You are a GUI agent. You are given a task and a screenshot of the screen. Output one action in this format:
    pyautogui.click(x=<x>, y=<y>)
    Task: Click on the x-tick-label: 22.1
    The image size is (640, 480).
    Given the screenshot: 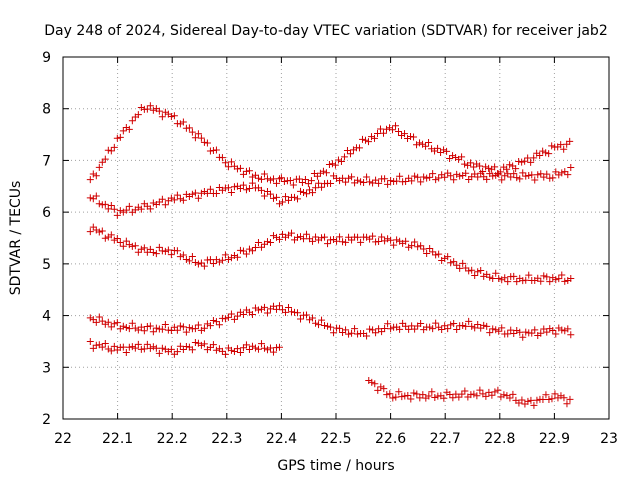 What is the action you would take?
    pyautogui.click(x=117, y=439)
    